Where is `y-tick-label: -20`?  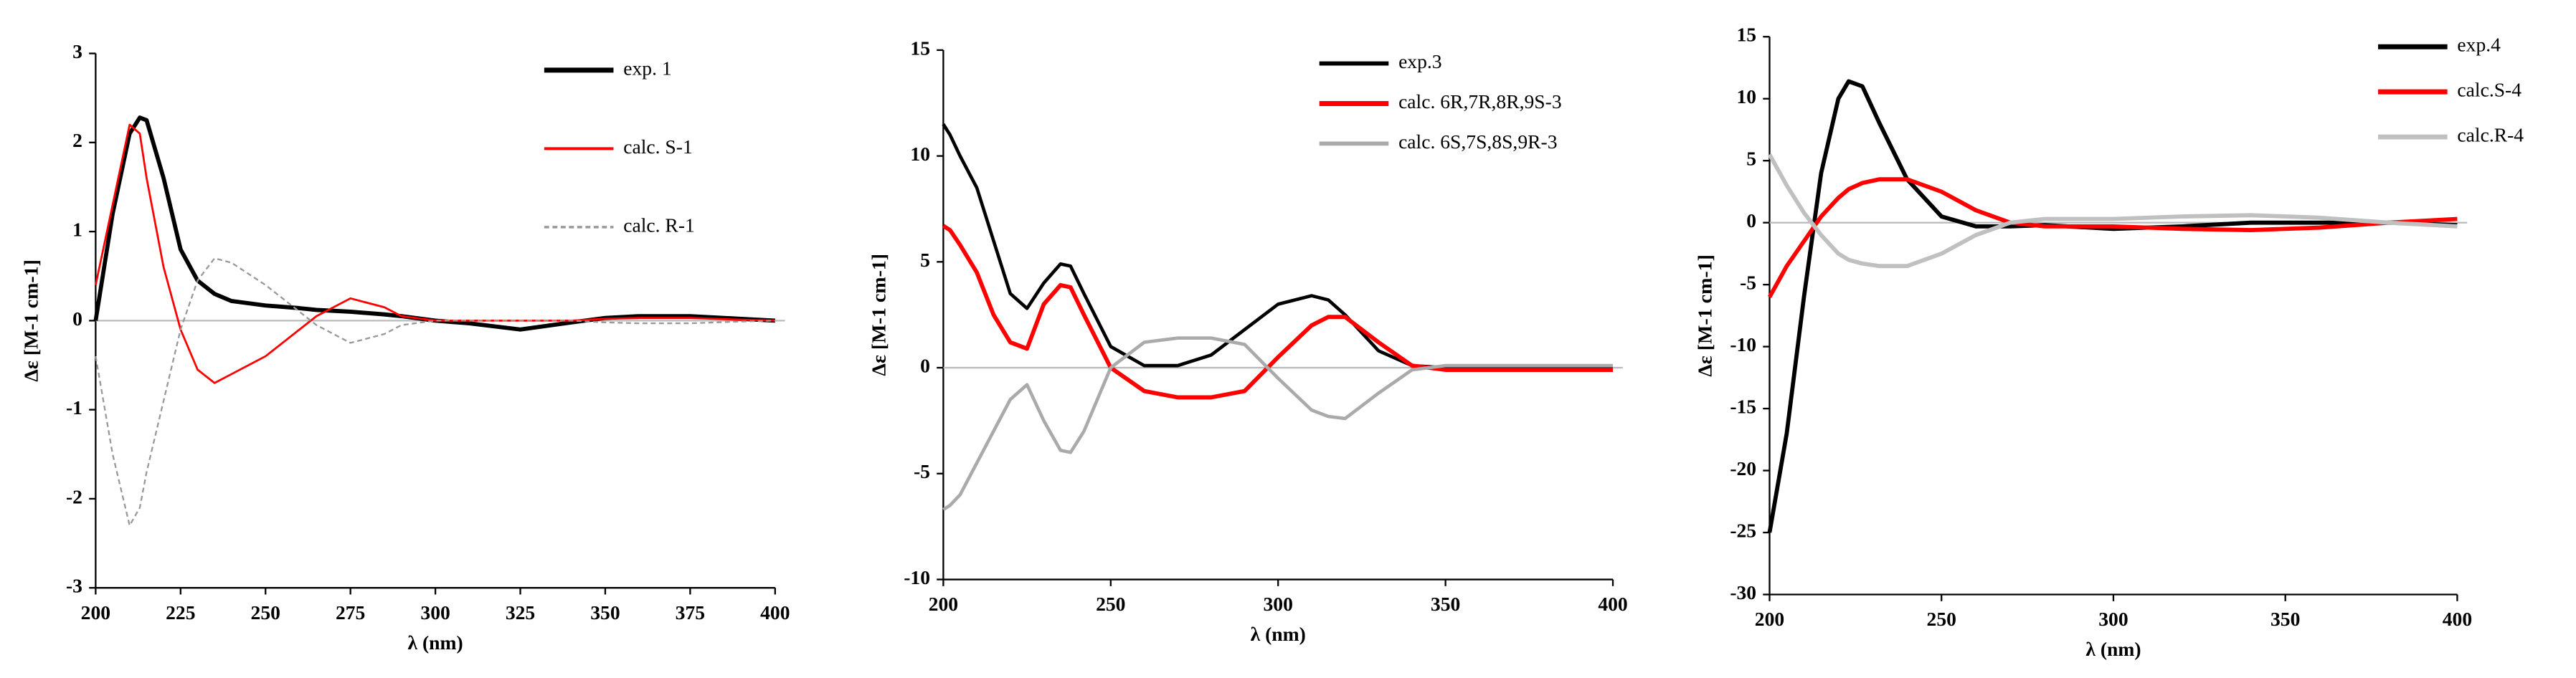 y-tick-label: -20 is located at coordinates (1743, 469).